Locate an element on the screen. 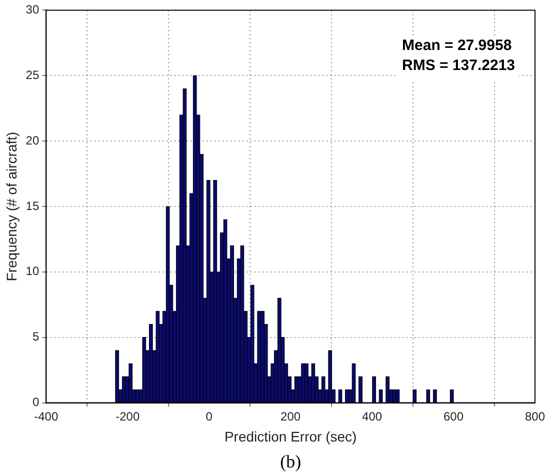  y-tick-label: 25 is located at coordinates (33, 75).